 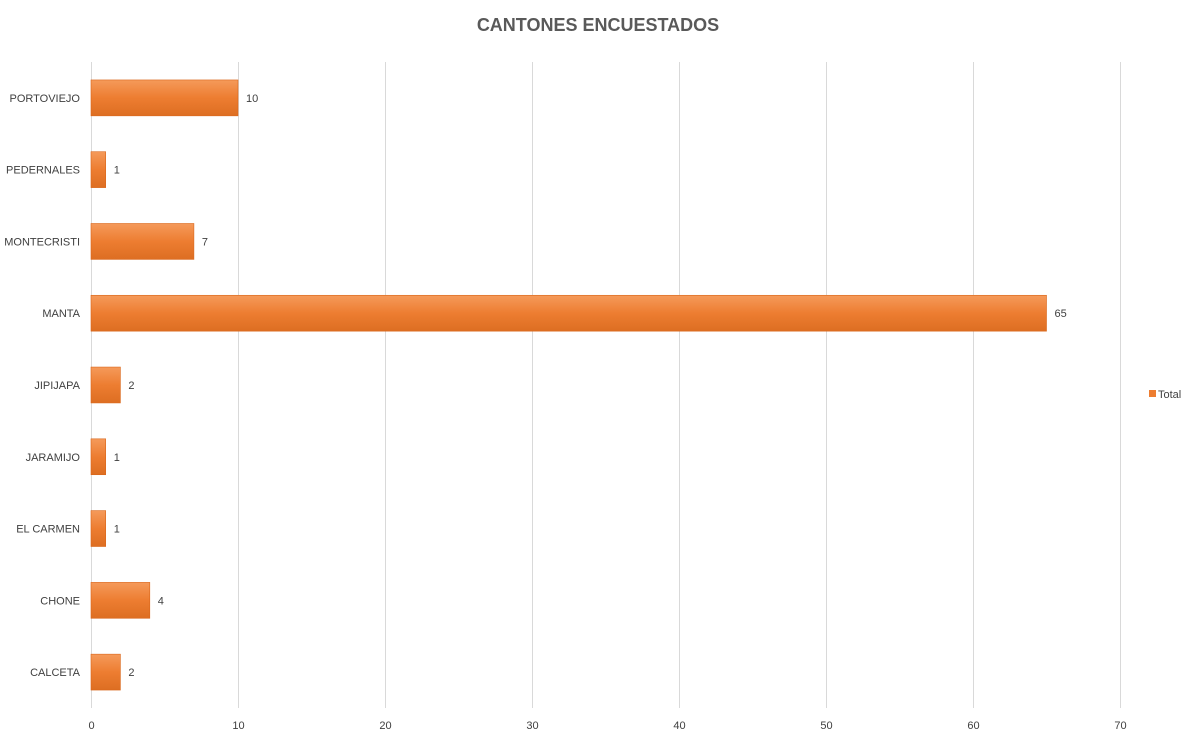 I want to click on category-label: MANTA, so click(x=61, y=314).